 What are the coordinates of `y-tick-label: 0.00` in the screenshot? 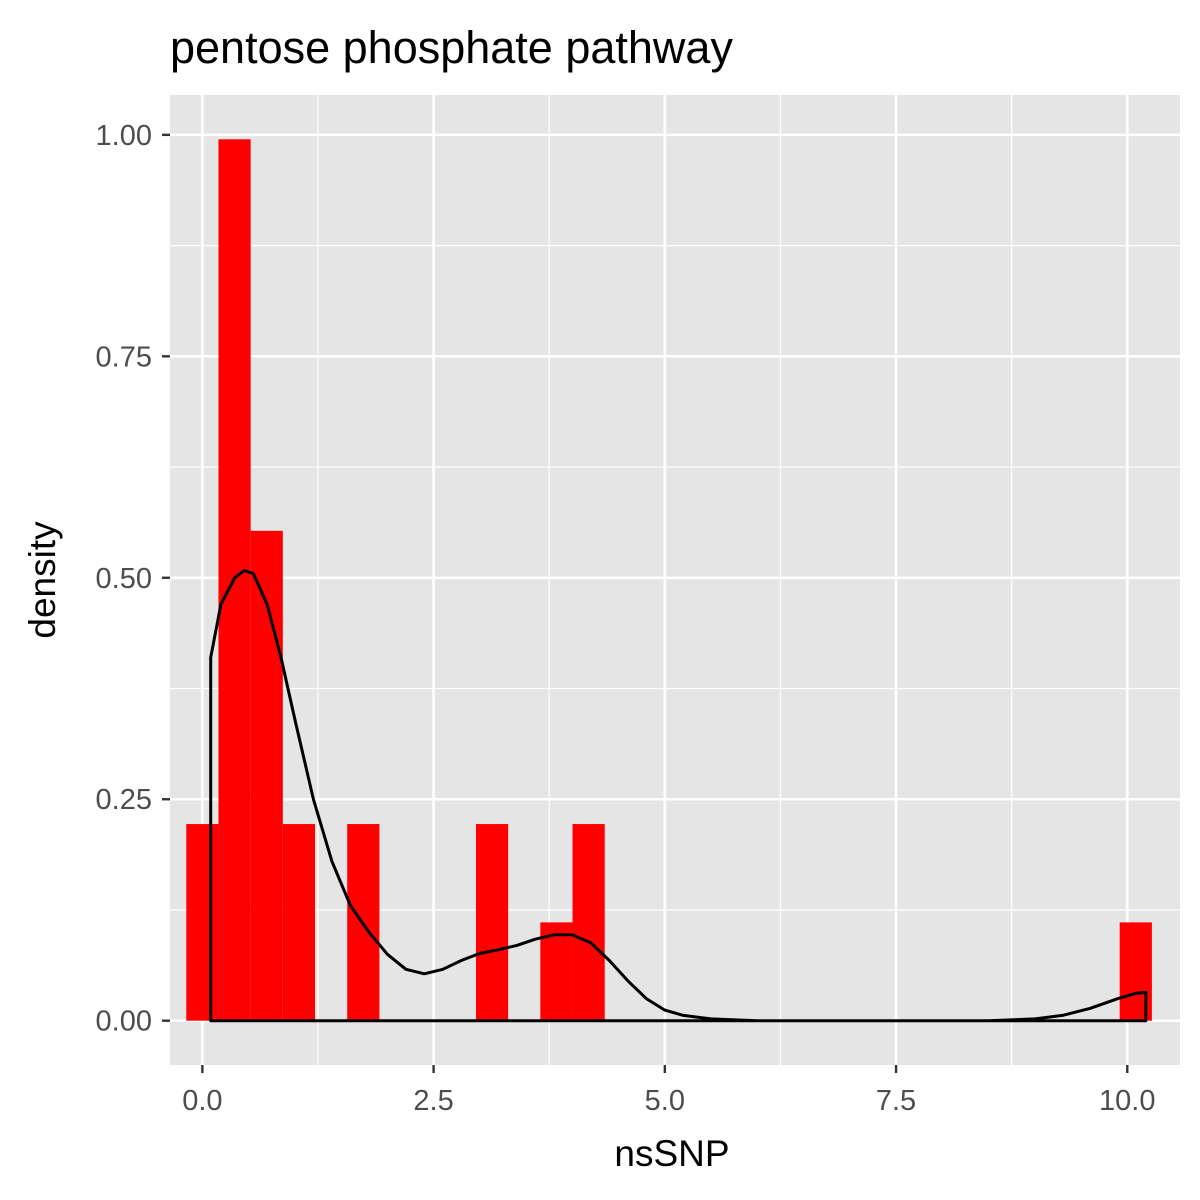 It's located at (124, 1022).